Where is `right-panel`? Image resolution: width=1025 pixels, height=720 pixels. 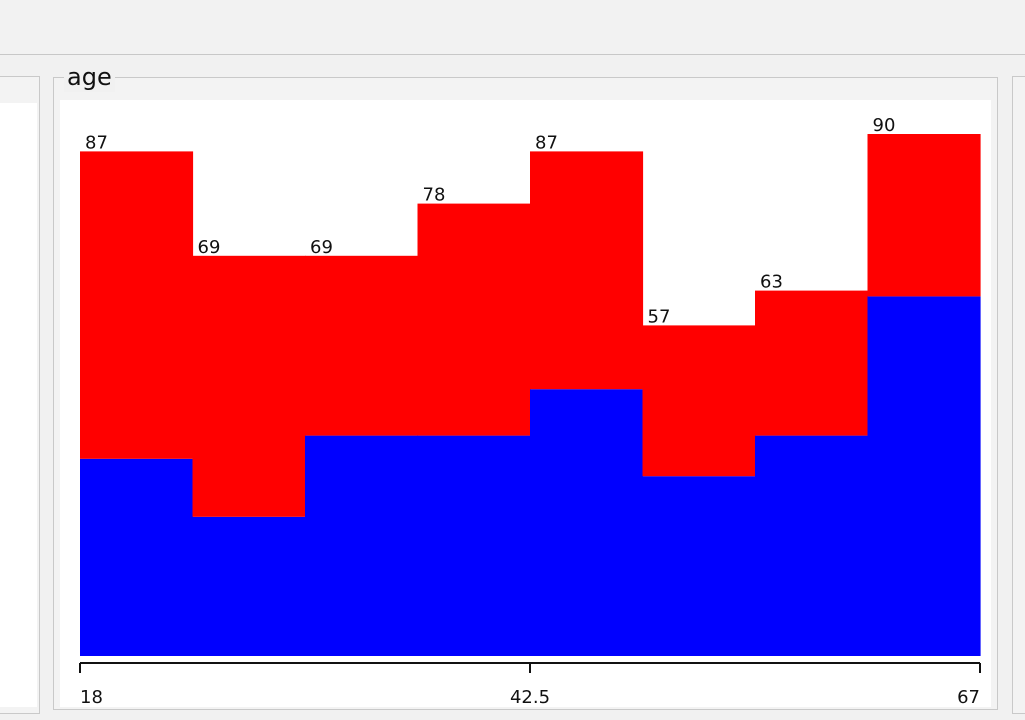
right-panel is located at coordinates (1018, 395).